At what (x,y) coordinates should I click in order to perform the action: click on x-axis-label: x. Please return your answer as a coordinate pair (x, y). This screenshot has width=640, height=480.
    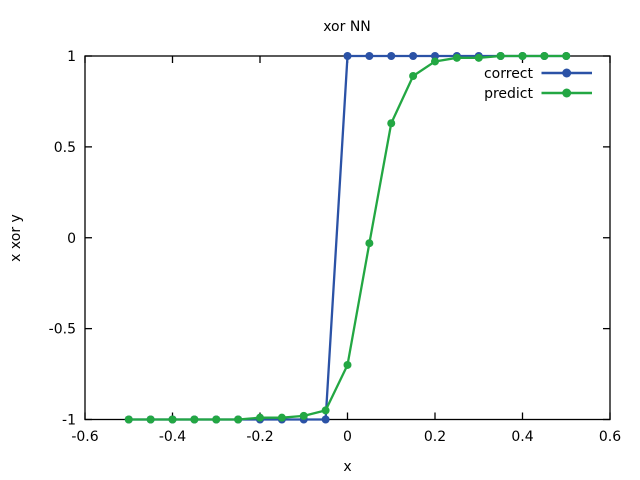
    Looking at the image, I should click on (347, 467).